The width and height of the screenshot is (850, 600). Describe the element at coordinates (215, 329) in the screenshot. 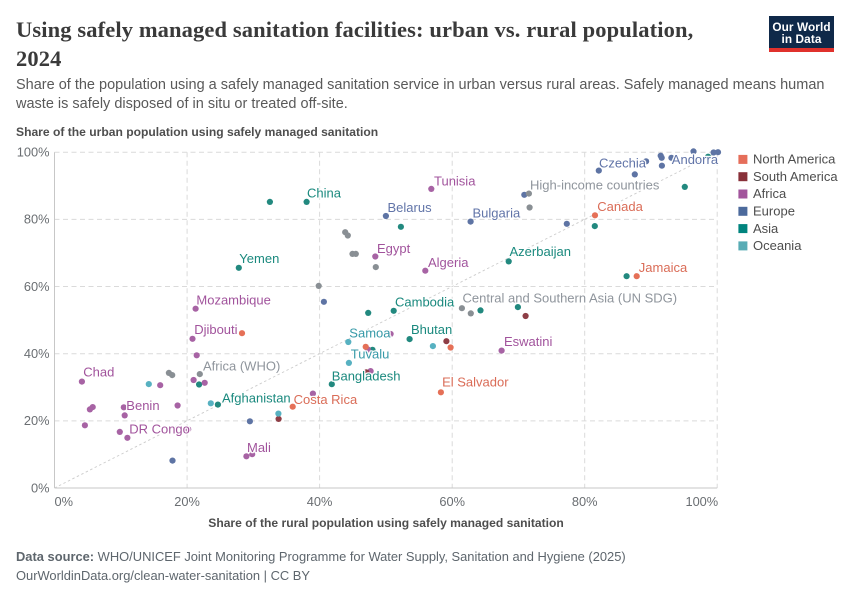

I see `svg-text: Djibouti` at that location.